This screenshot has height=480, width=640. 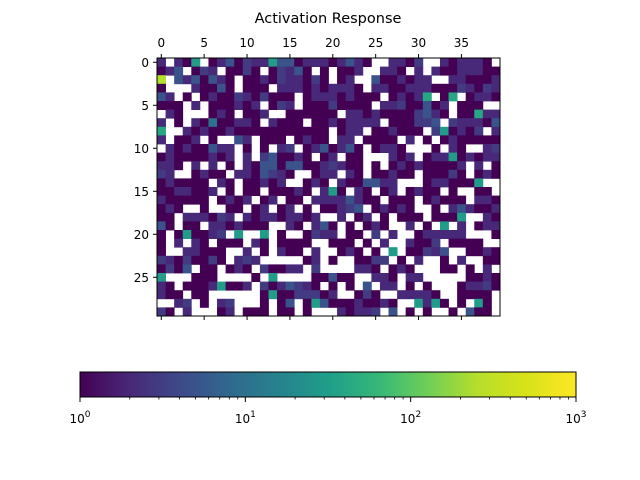 I want to click on x-tick-label: 10, so click(x=246, y=43).